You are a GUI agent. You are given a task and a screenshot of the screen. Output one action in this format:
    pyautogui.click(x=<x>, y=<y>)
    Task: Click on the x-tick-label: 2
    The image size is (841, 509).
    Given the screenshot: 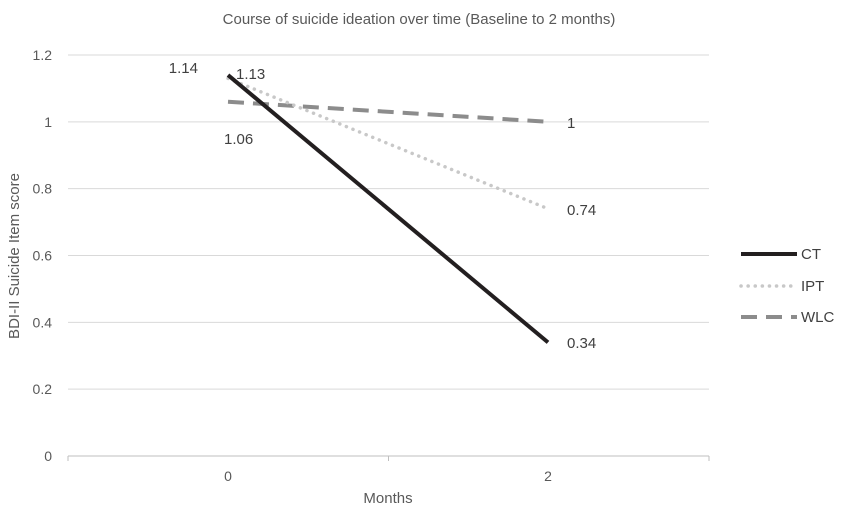 What is the action you would take?
    pyautogui.click(x=548, y=476)
    